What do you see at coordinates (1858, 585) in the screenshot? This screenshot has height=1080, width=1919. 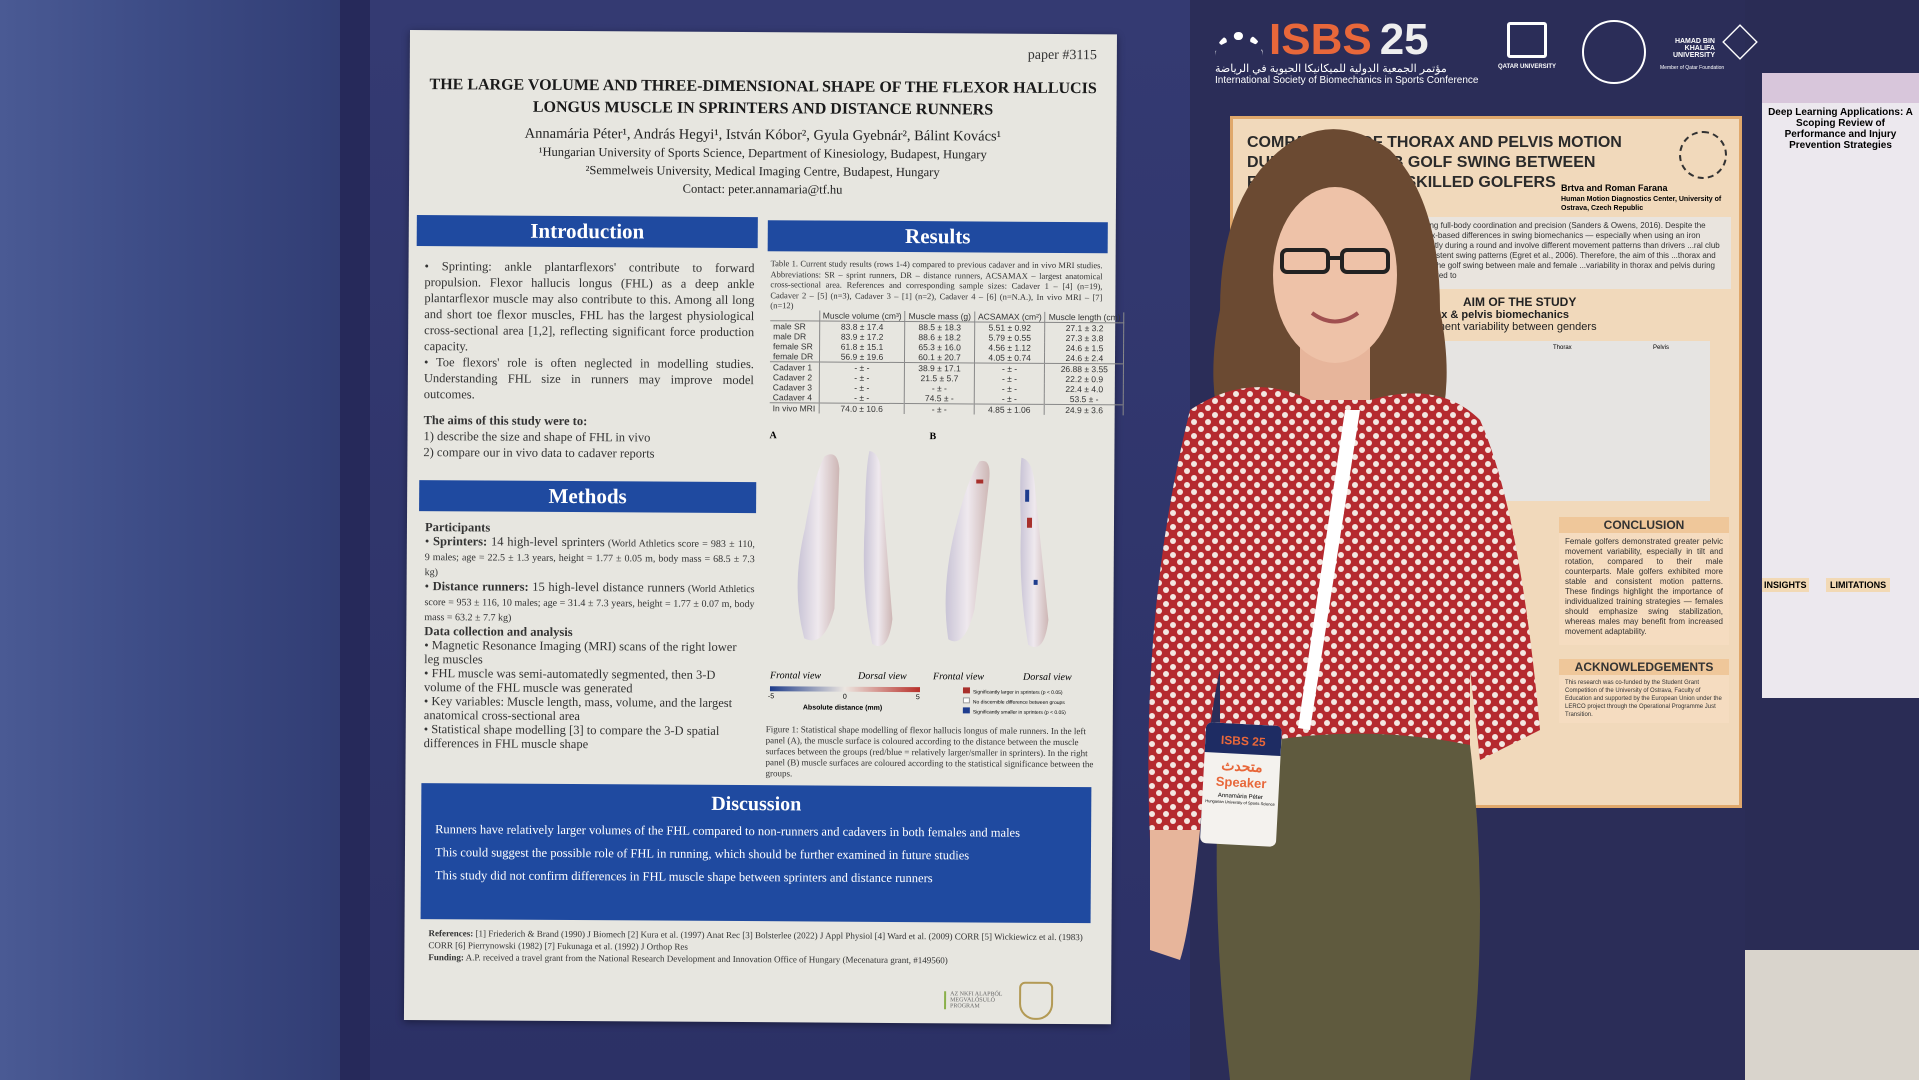 I see `far-limitations: LIMITATIONS` at bounding box center [1858, 585].